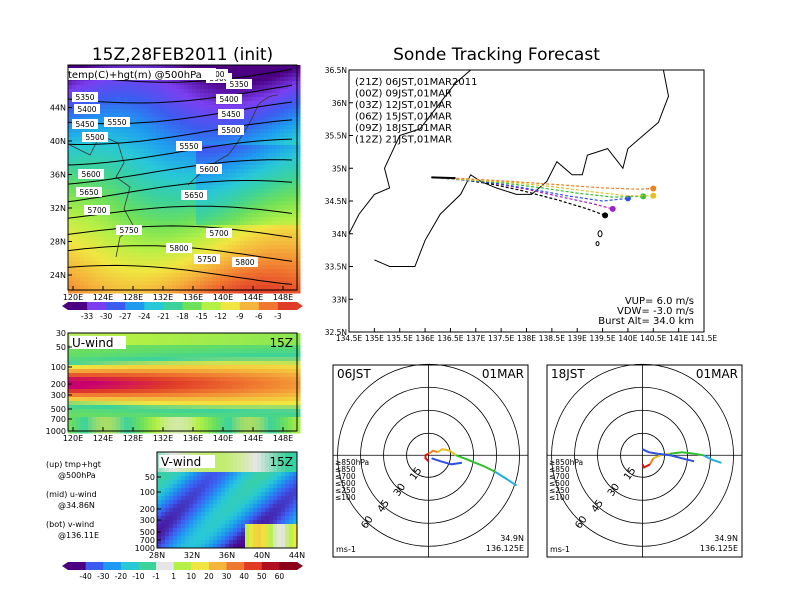 This screenshot has width=792, height=612. What do you see at coordinates (283, 297) in the screenshot?
I see `x-tick-label: 148E` at bounding box center [283, 297].